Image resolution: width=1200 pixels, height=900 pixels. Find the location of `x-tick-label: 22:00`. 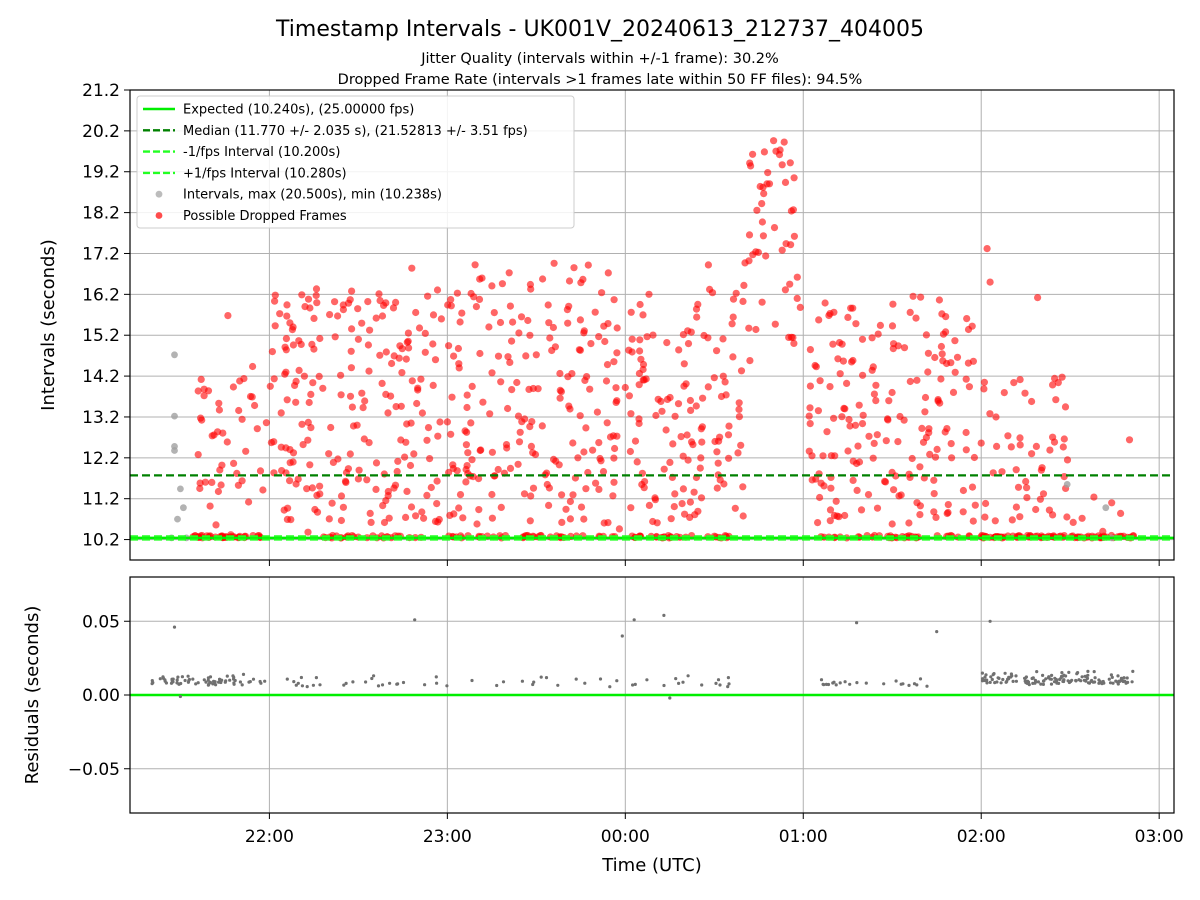

x-tick-label: 22:00 is located at coordinates (269, 837).